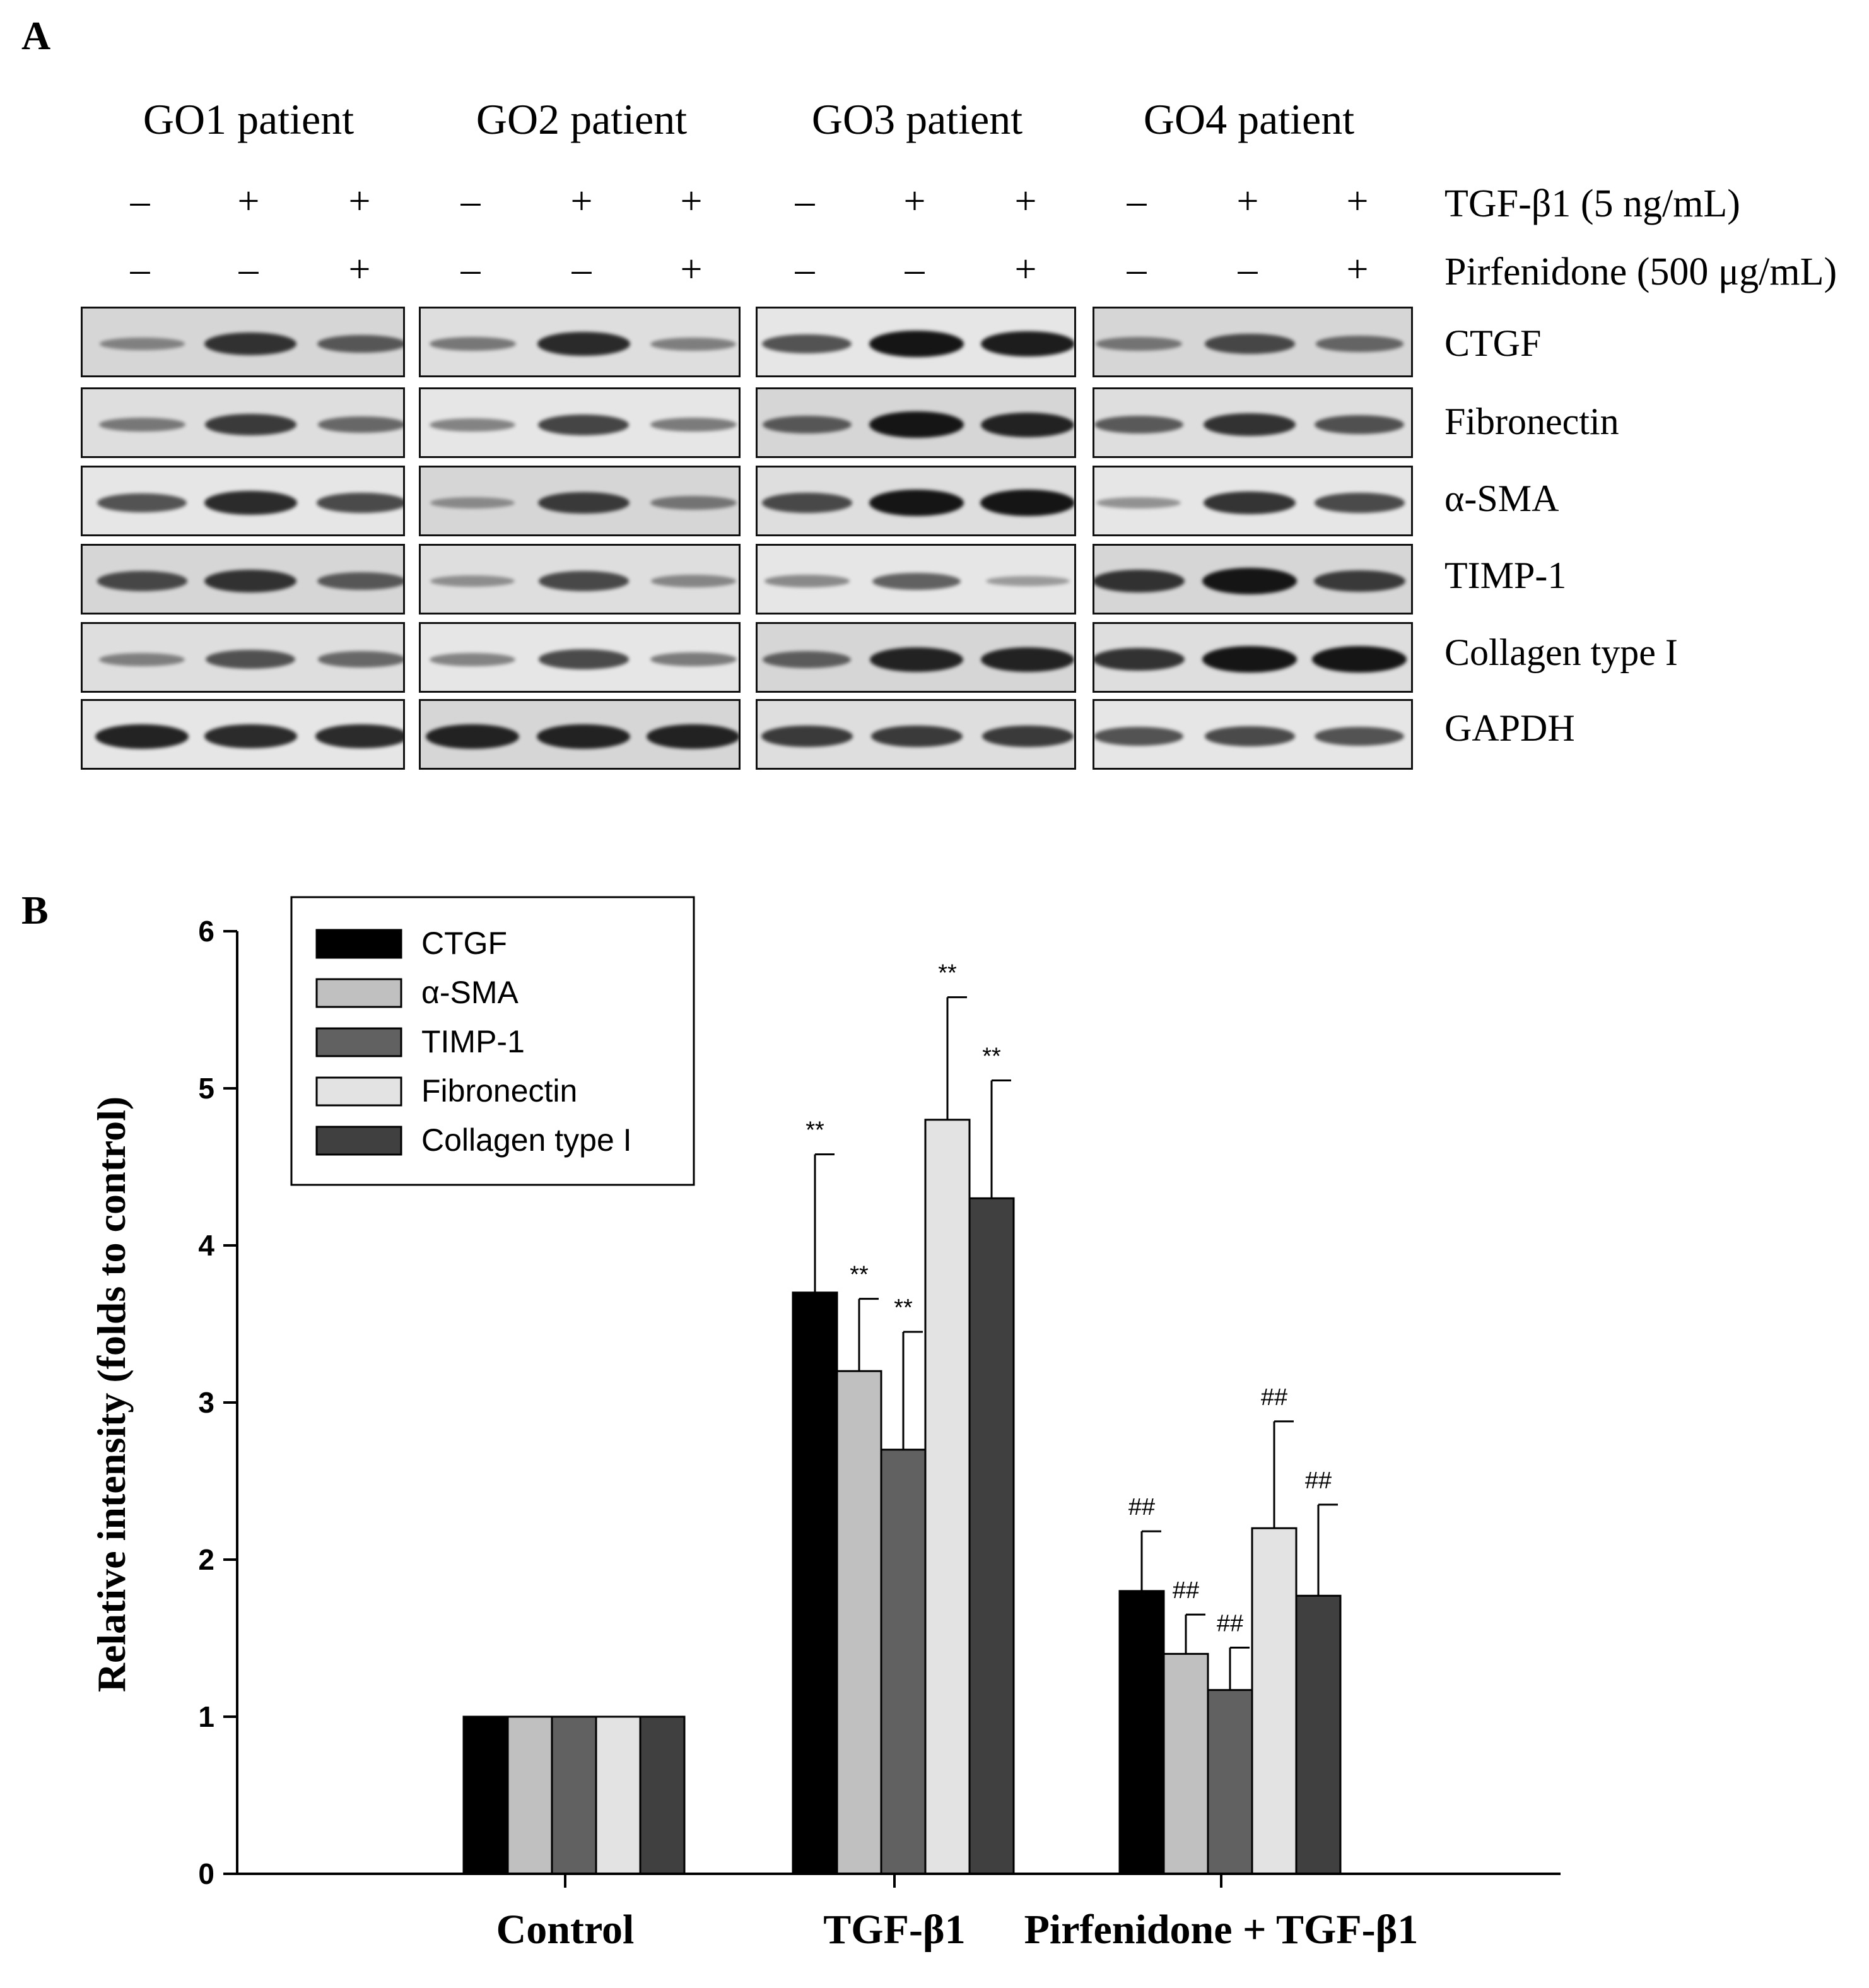  Describe the element at coordinates (1249, 119) in the screenshot. I see `patient-label-go4: GO4 patient` at that location.